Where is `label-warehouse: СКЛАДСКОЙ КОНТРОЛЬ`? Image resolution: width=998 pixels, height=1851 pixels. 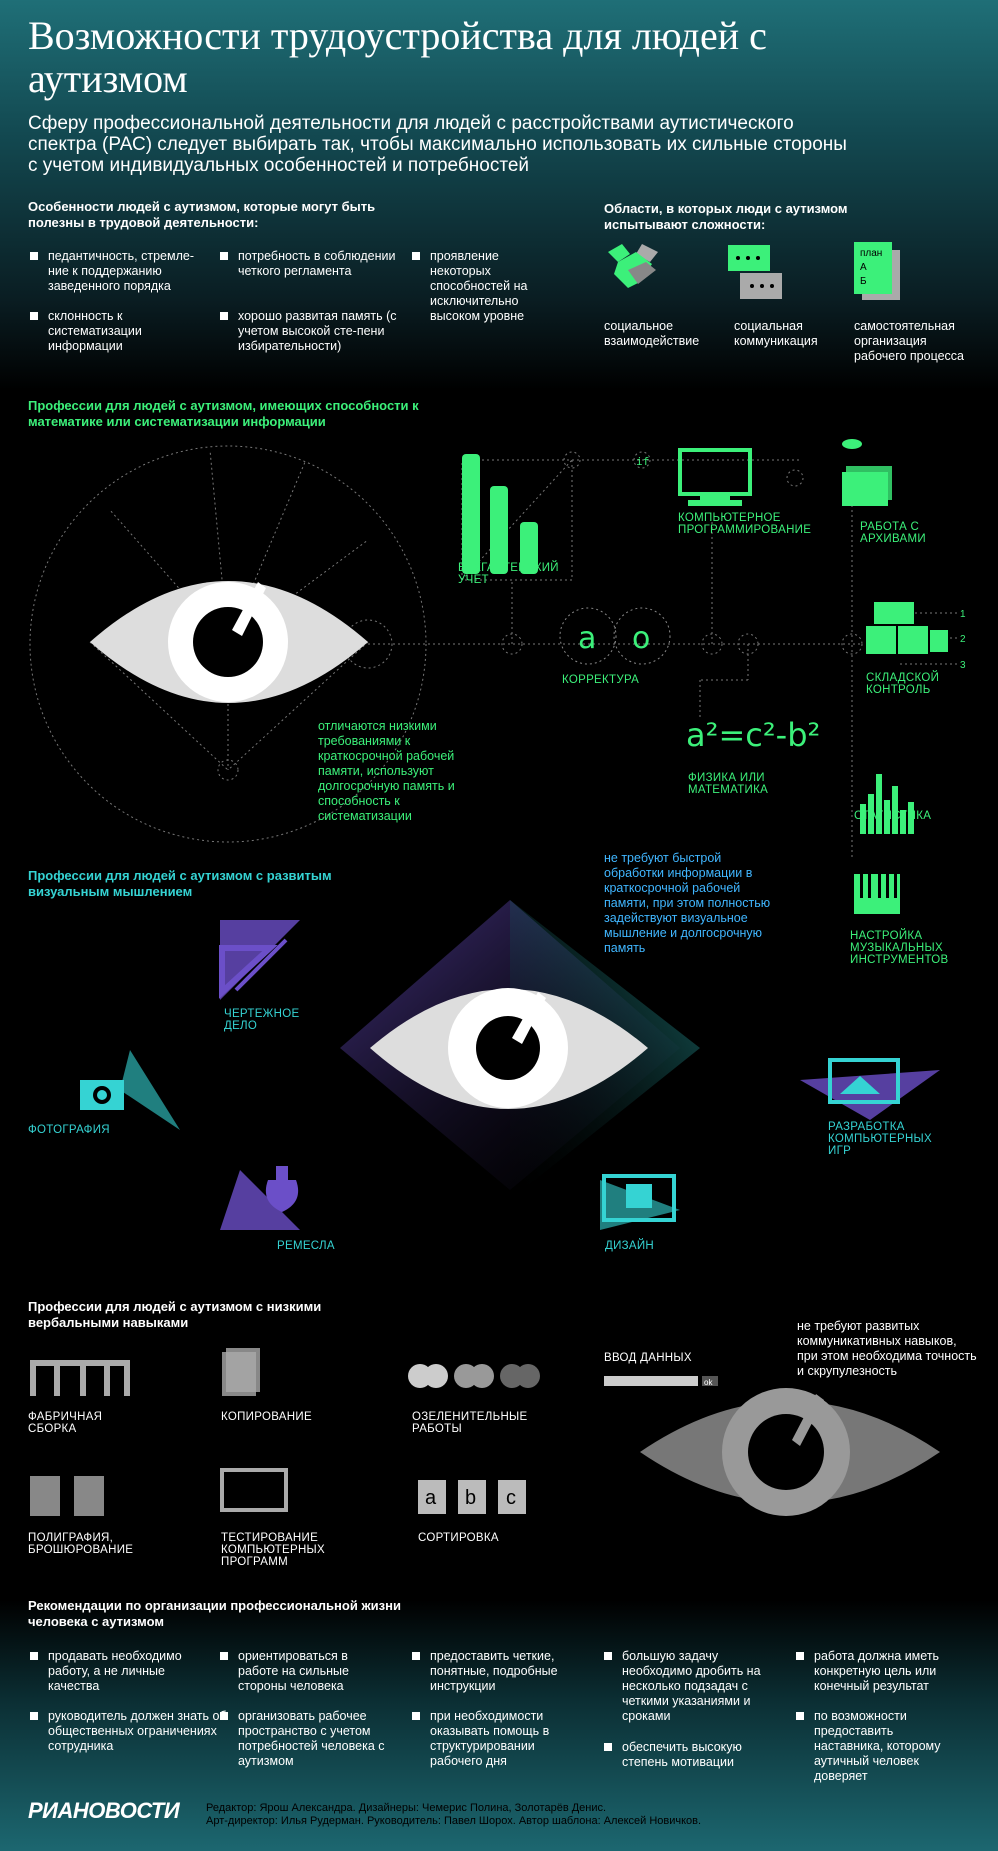
label-warehouse: СКЛАДСКОЙ КОНТРОЛЬ is located at coordinates (903, 684).